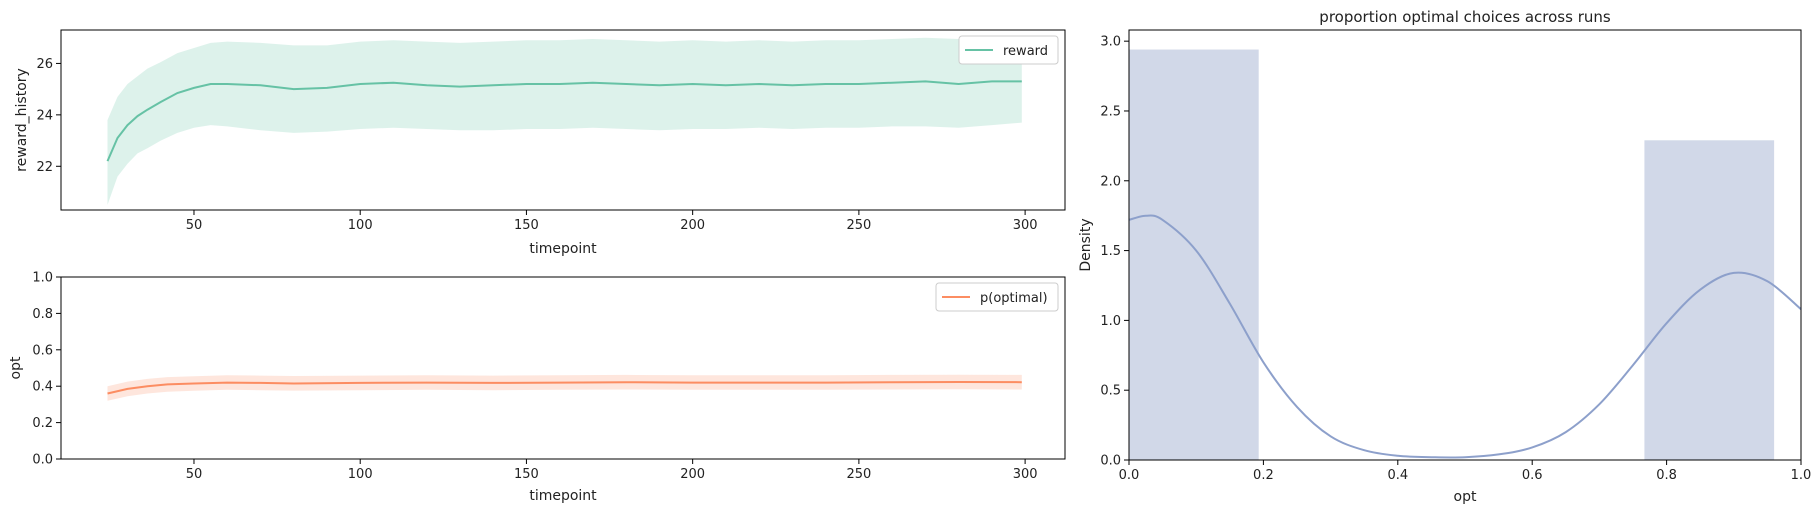 The height and width of the screenshot is (511, 1811). What do you see at coordinates (360, 225) in the screenshot?
I see `reward-xtick-label: 100` at bounding box center [360, 225].